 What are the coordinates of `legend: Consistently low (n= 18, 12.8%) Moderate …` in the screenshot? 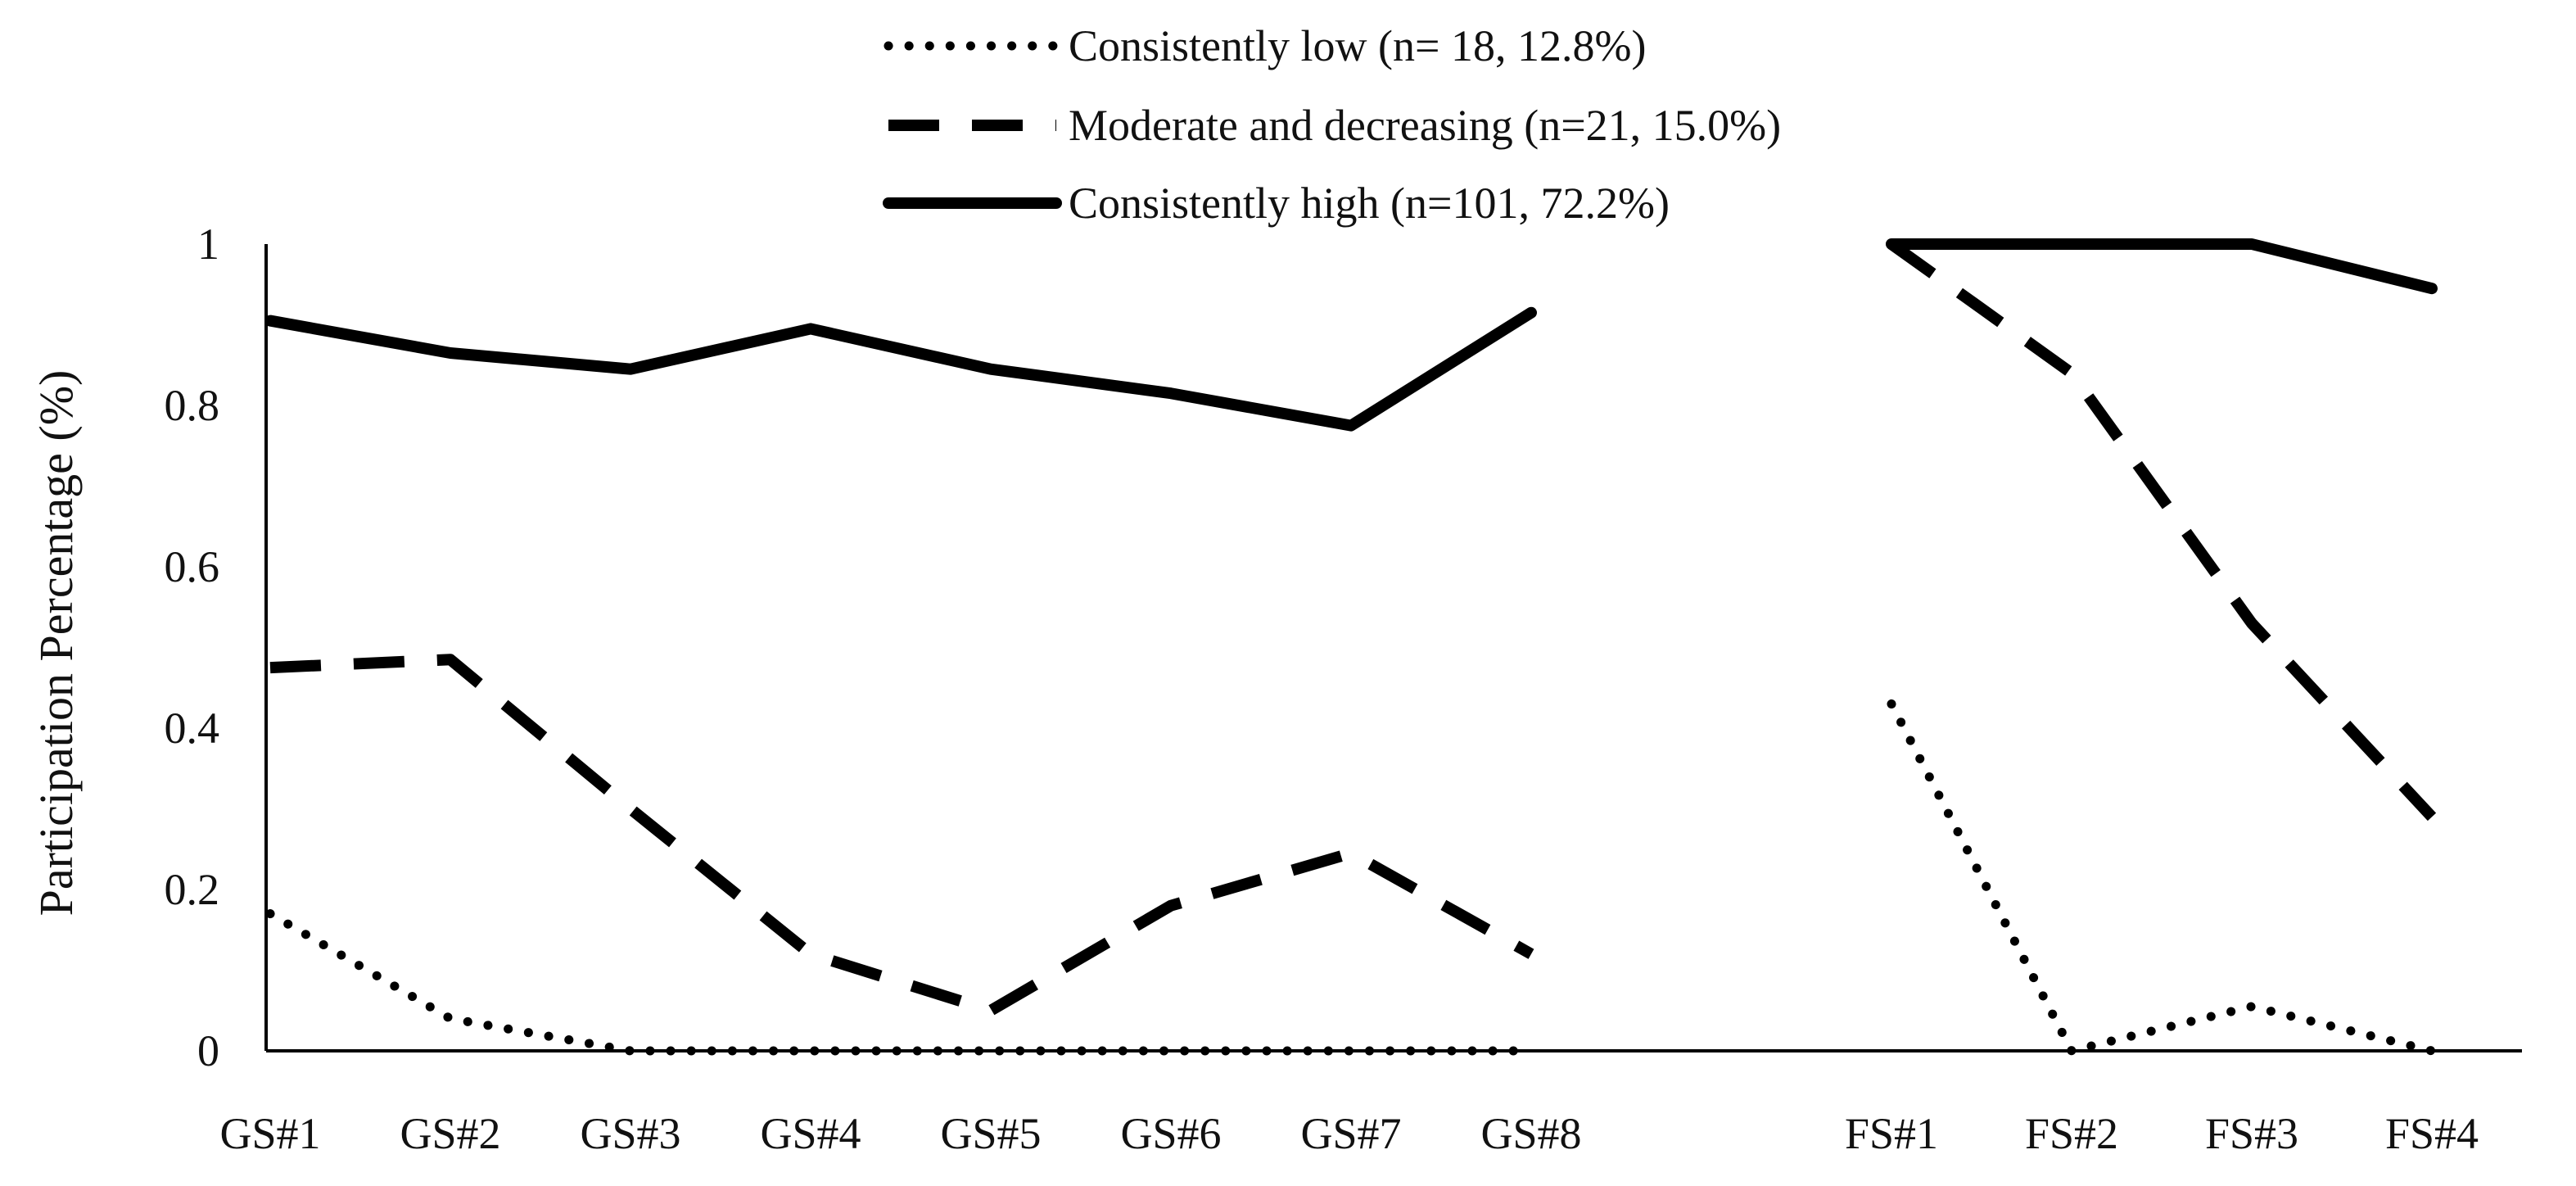 It's located at (1332, 124).